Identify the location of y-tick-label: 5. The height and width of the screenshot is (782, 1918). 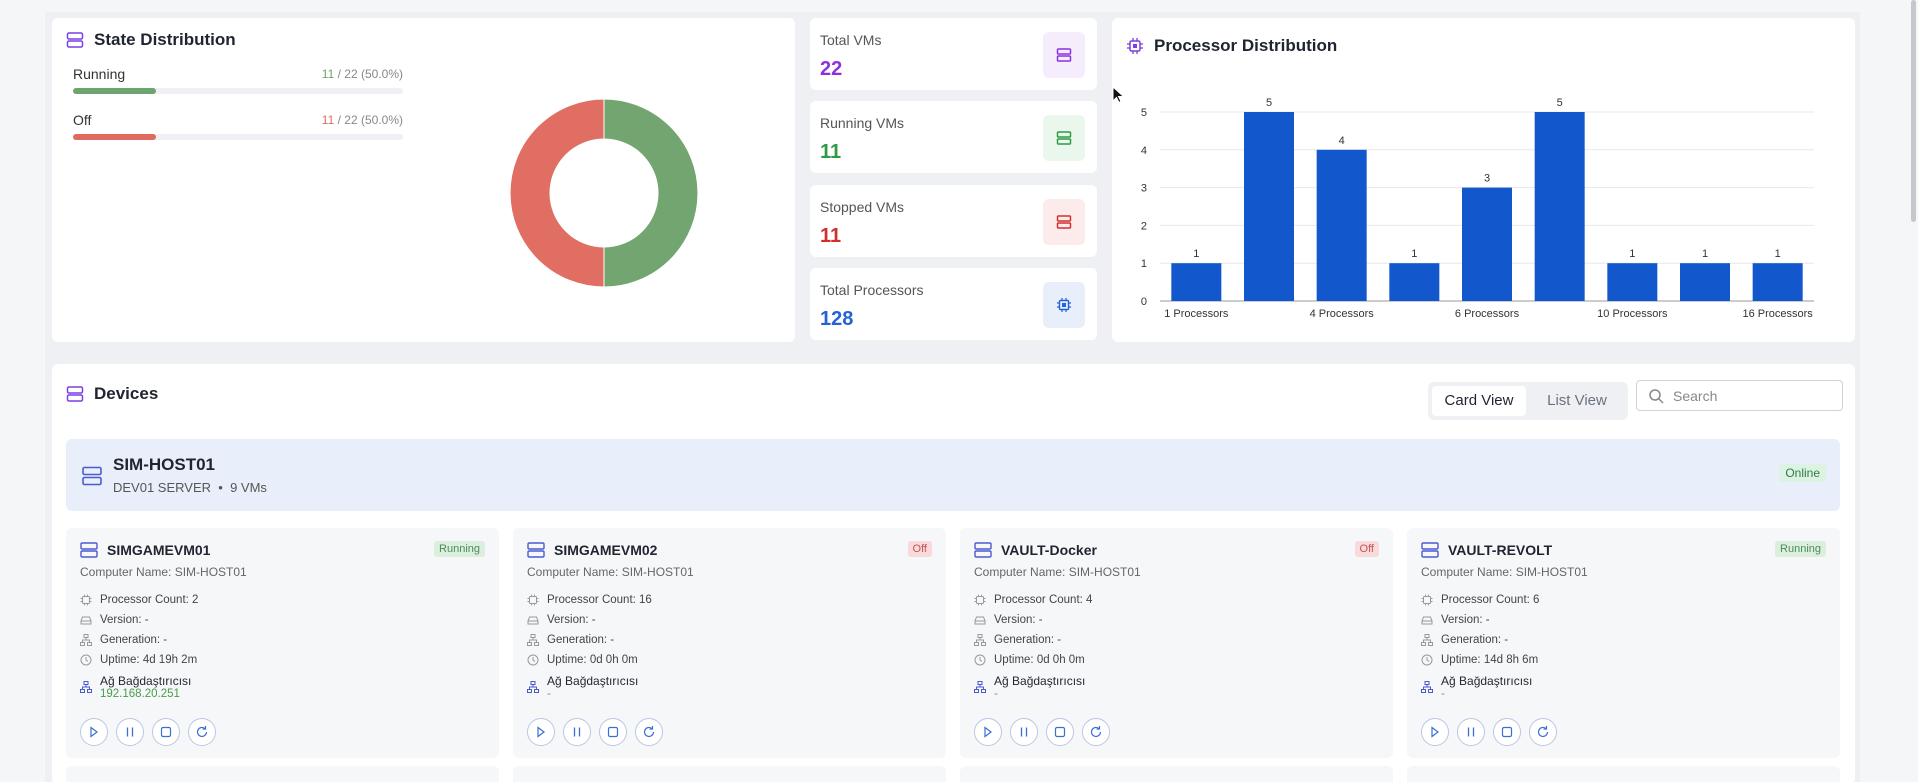
(1144, 113).